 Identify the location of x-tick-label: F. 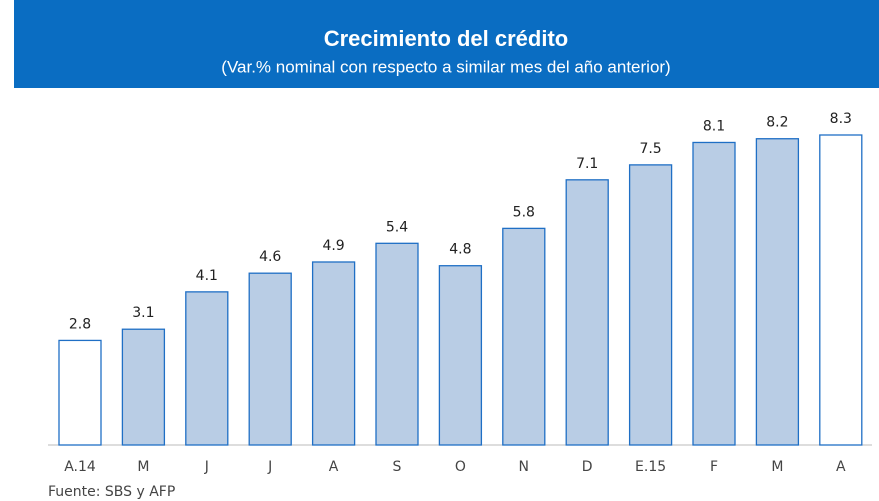
(714, 467).